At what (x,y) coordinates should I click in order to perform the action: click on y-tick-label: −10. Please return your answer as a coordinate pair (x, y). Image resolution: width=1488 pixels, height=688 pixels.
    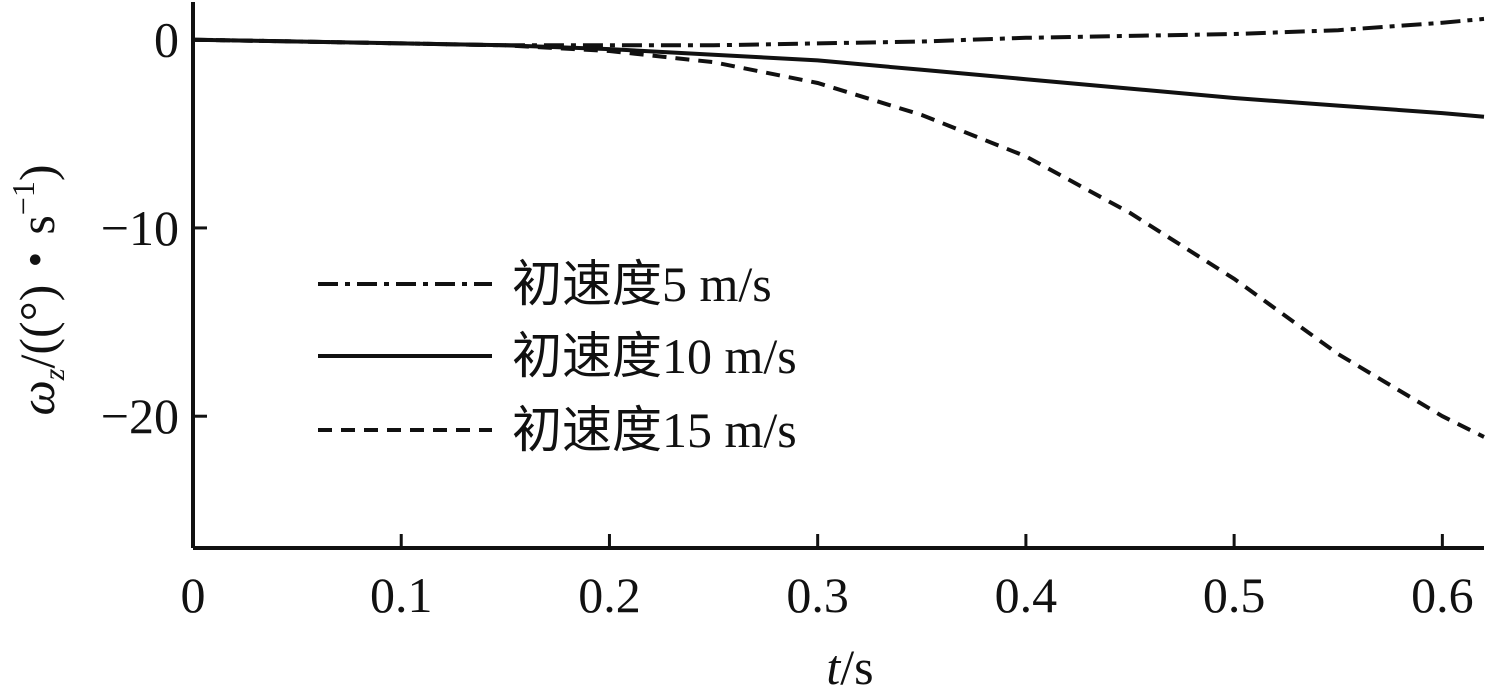
    Looking at the image, I should click on (140, 228).